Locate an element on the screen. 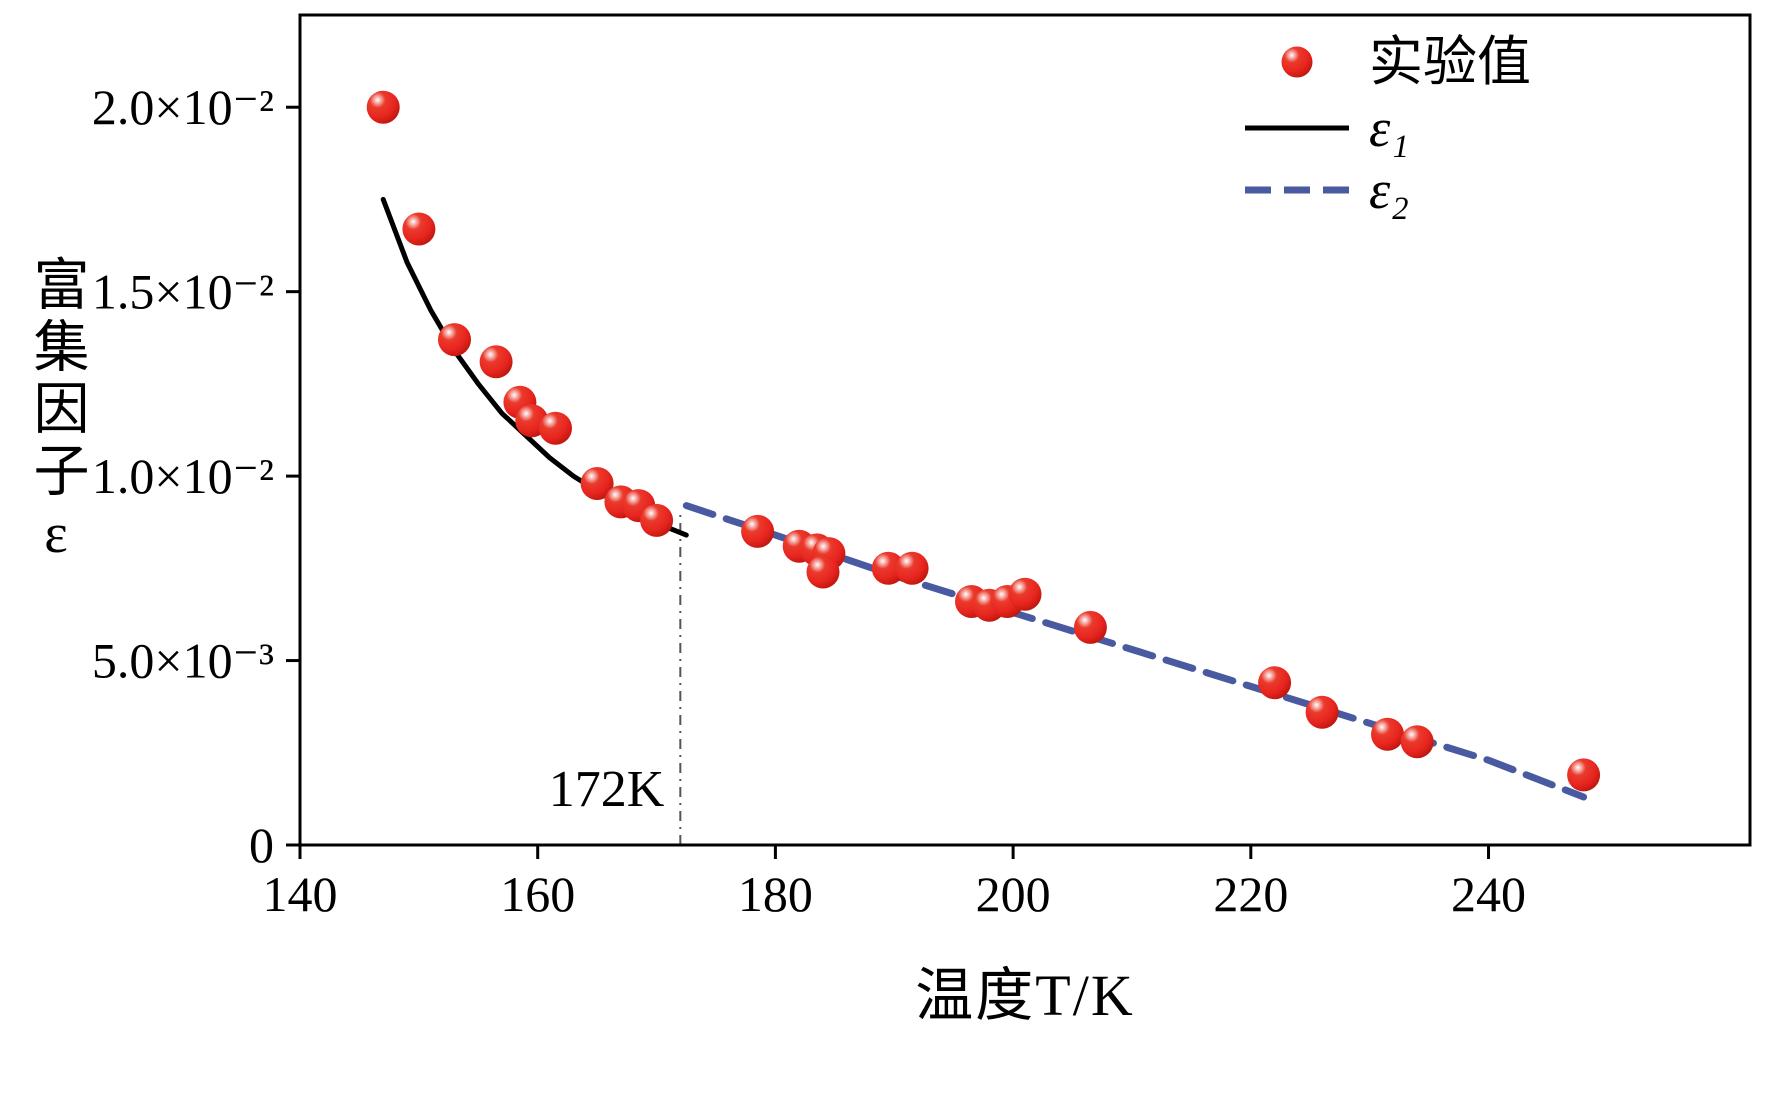  y-tick-label: 0 is located at coordinates (261, 845).